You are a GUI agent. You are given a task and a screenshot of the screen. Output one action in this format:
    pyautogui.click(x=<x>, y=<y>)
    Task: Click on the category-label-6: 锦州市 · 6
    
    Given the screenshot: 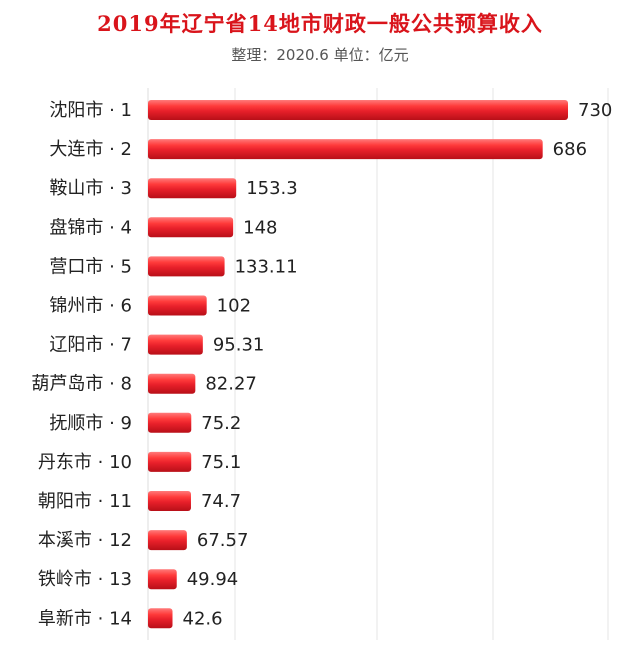 What is the action you would take?
    pyautogui.click(x=90, y=306)
    